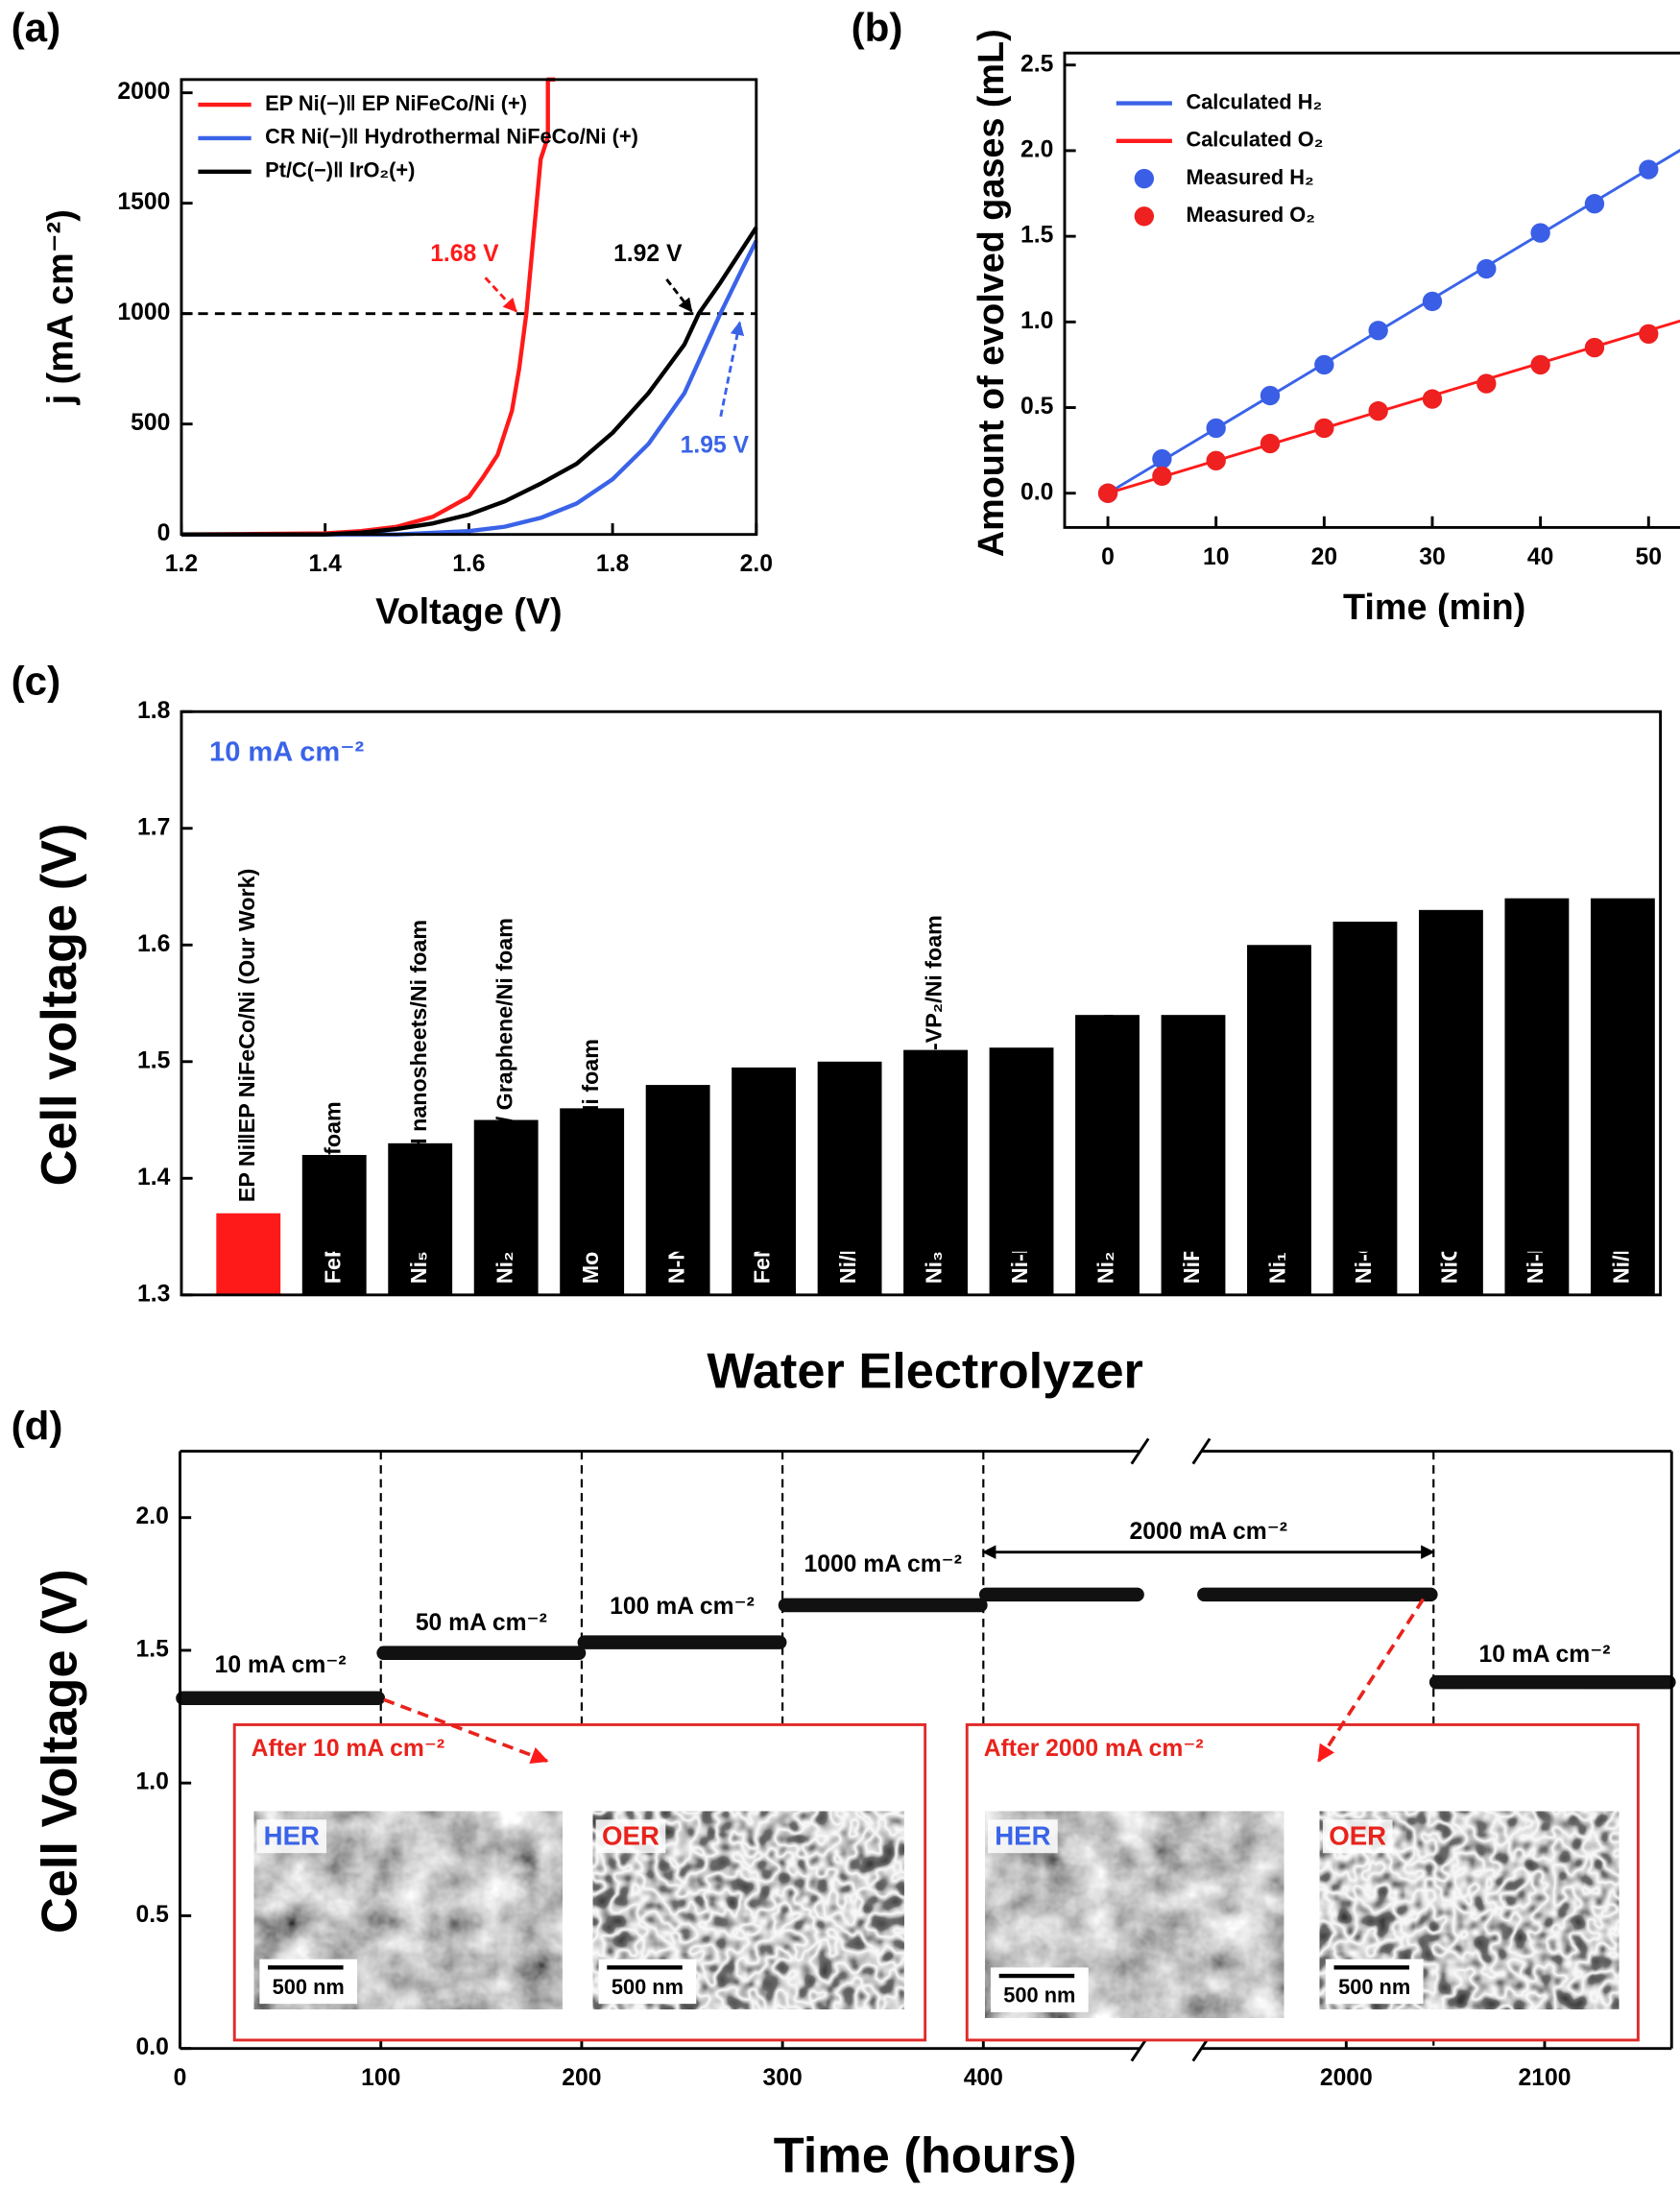  I want to click on y-axis-title: Cell voltage (V), so click(59, 1005).